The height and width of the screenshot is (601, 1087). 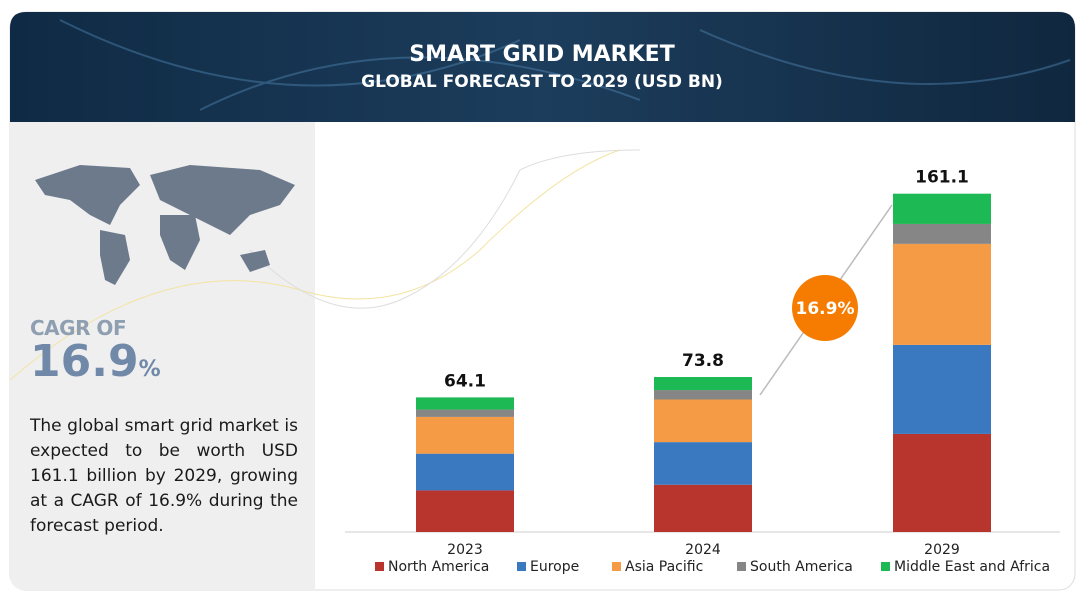 What do you see at coordinates (542, 82) in the screenshot?
I see `subtitle: GLOBAL FORECAST TO 2029 (USD BN)` at bounding box center [542, 82].